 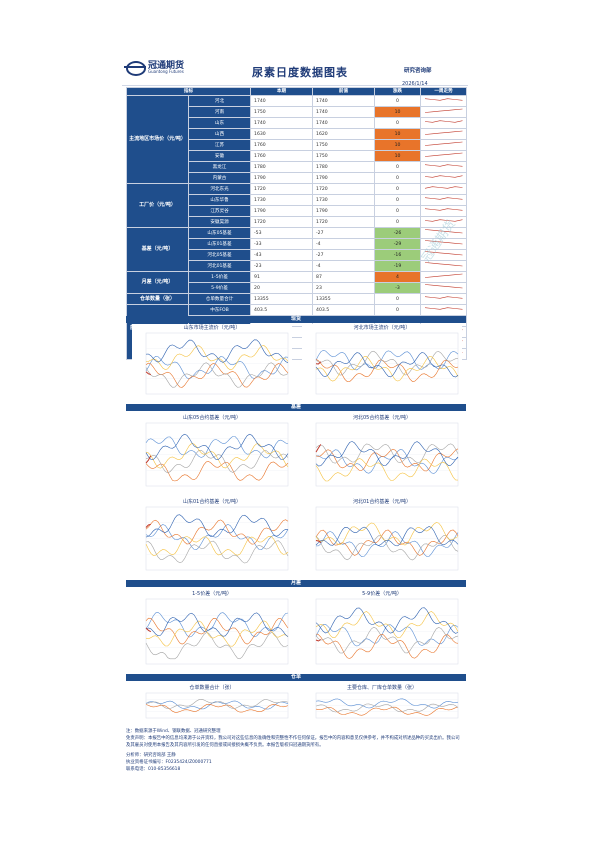 What do you see at coordinates (282, 200) in the screenshot?
I see `current-value: 1730` at bounding box center [282, 200].